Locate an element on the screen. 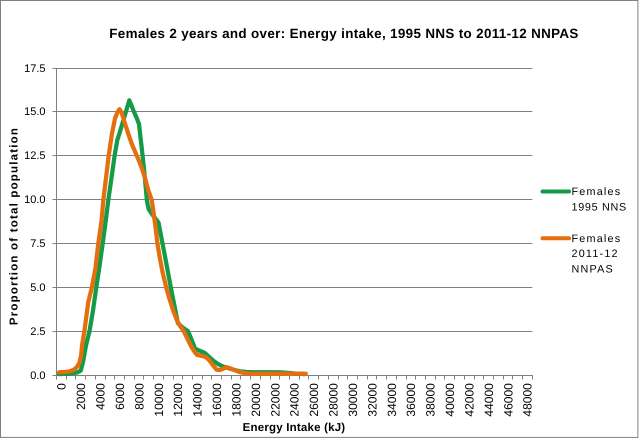  svg-text: 34000 is located at coordinates (392, 400).